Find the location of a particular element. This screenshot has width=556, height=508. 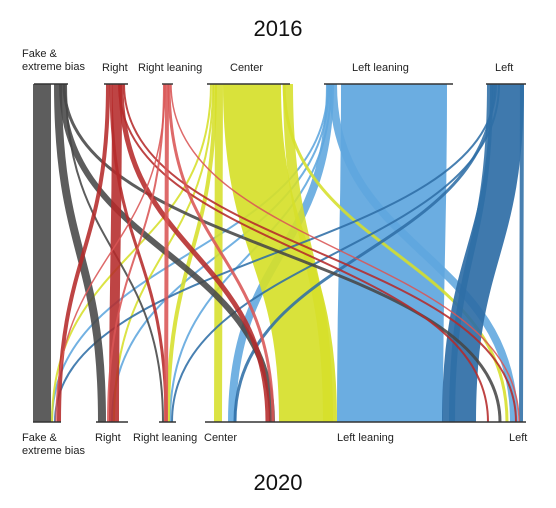

top-label-left: Left is located at coordinates (504, 68).